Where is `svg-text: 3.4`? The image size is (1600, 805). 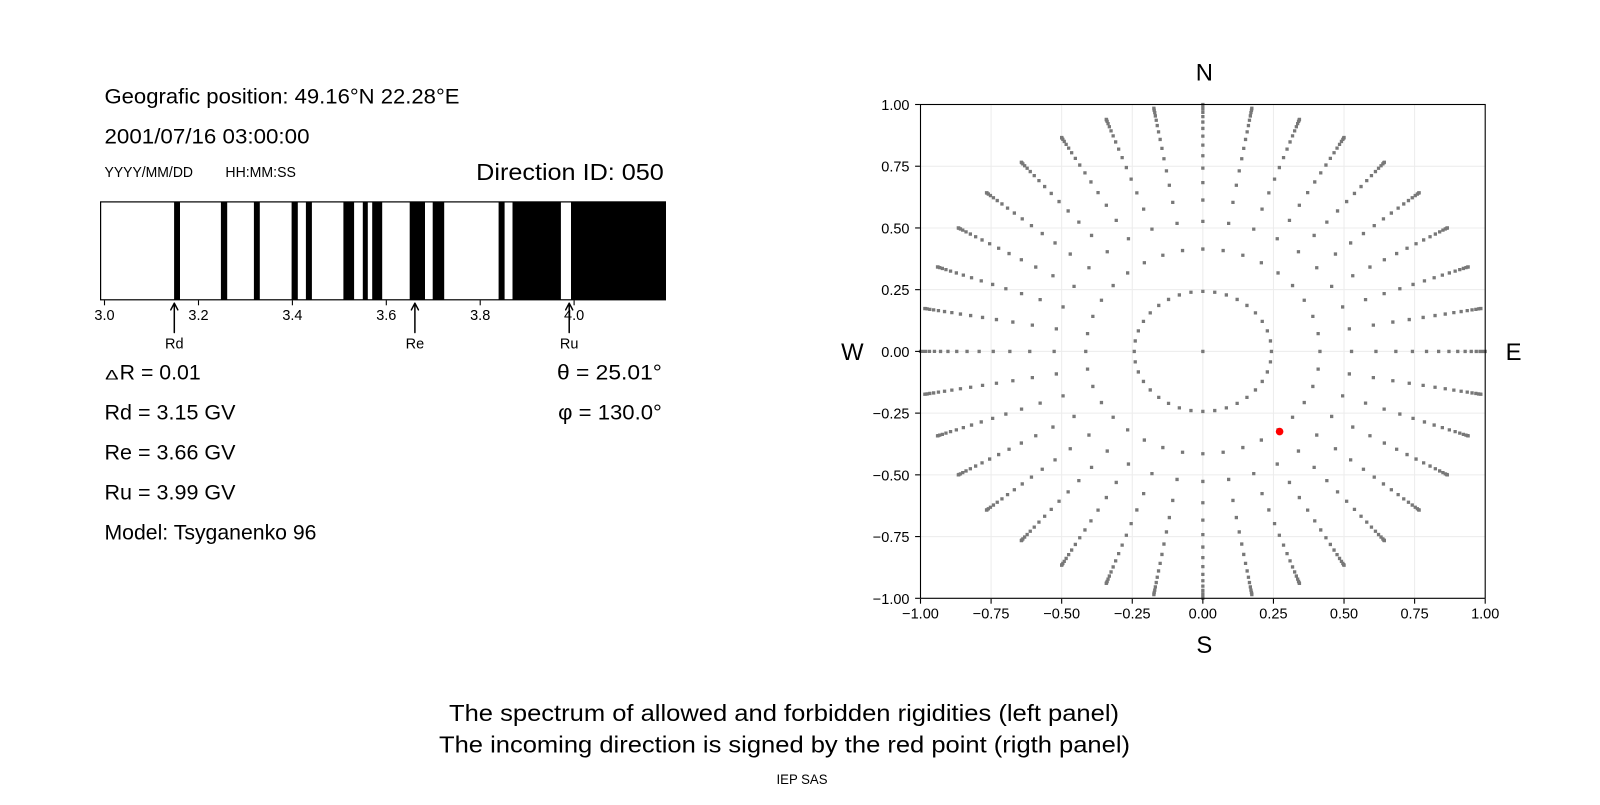
svg-text: 3.4 is located at coordinates (292, 316).